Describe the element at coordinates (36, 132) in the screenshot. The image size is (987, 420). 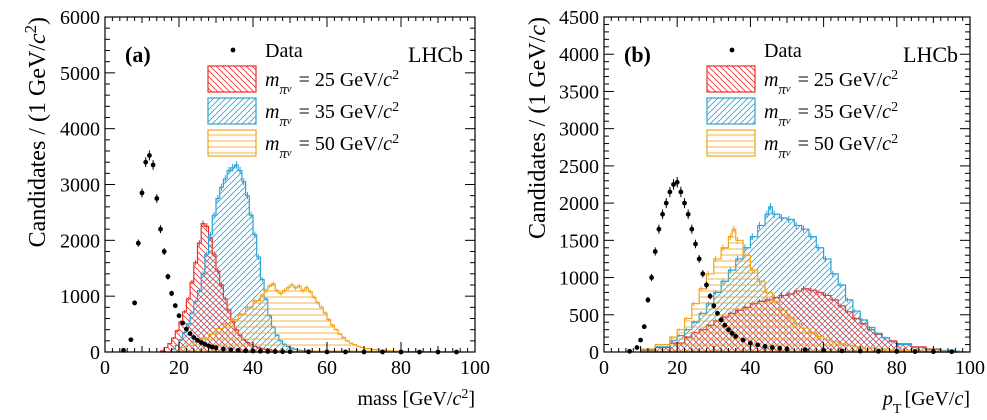
I see `y-axis-label: Candidates / (1 GeV/c2)` at that location.